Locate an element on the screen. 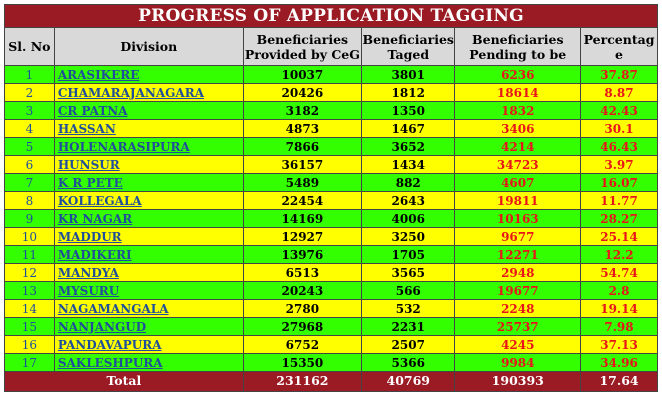  col-header-percentage: Percentag e is located at coordinates (619, 46).